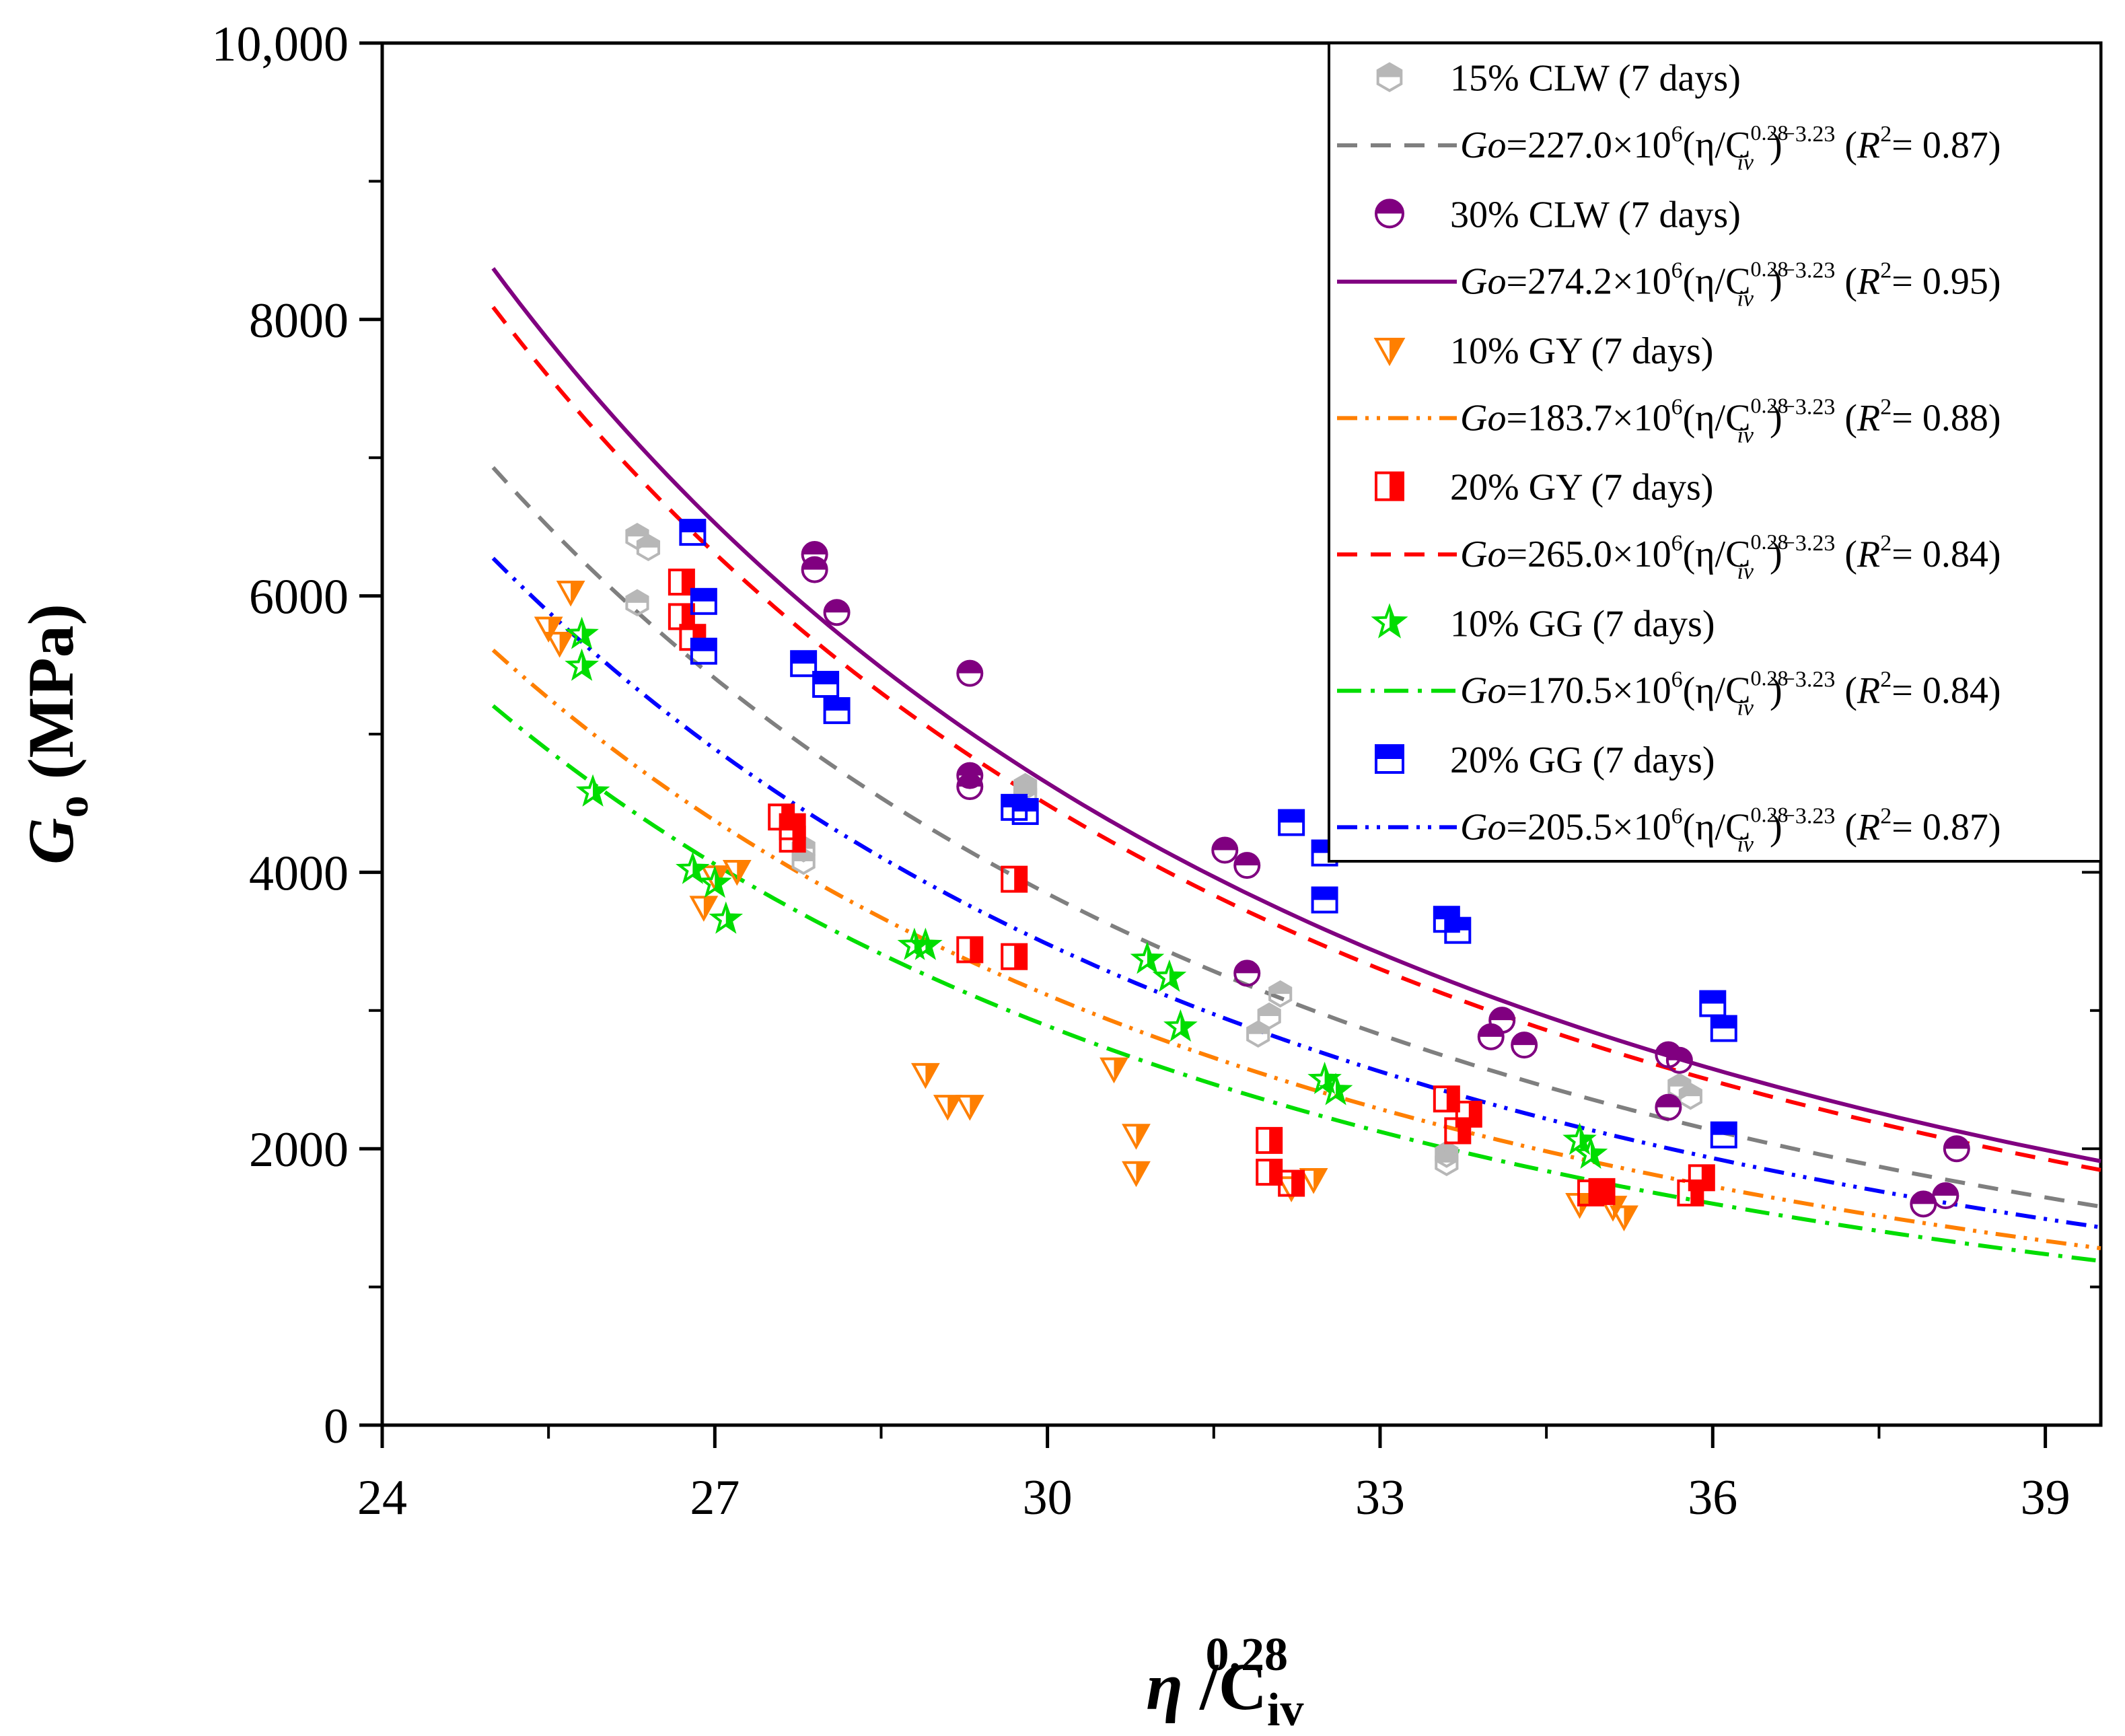 This screenshot has height=1736, width=2125. What do you see at coordinates (299, 873) in the screenshot?
I see `y-tick-label: 4000` at bounding box center [299, 873].